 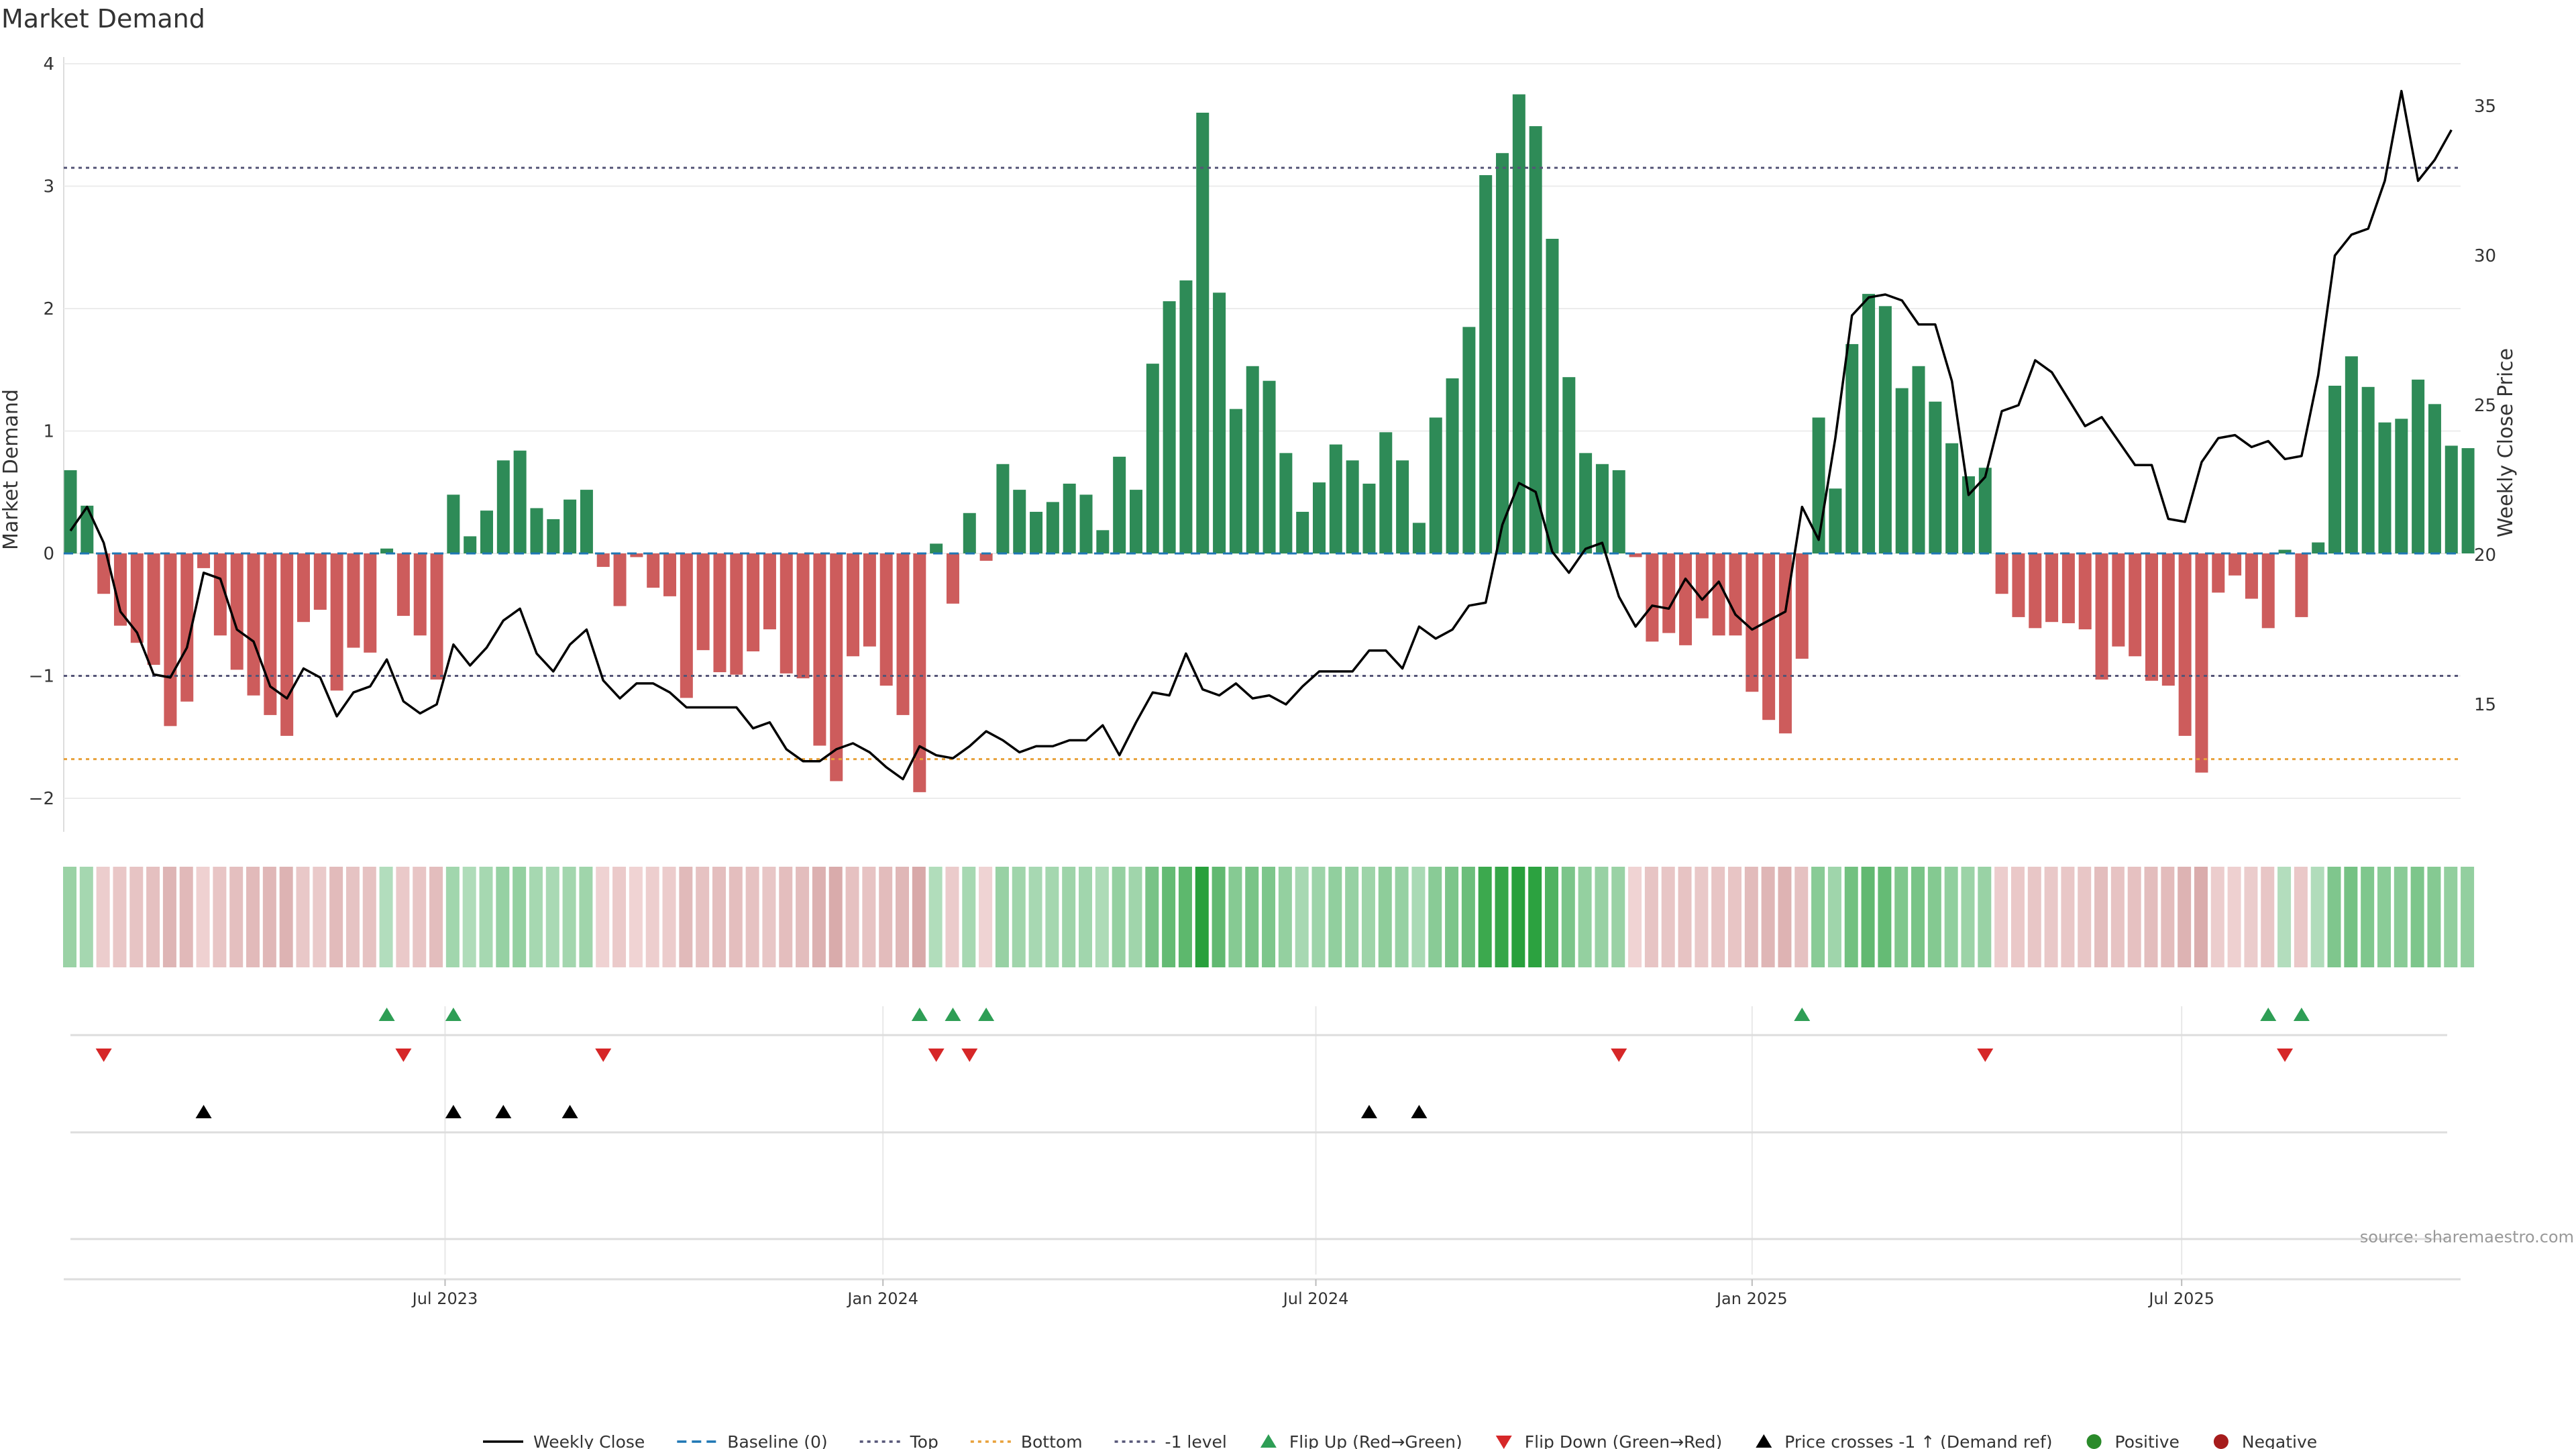 What do you see at coordinates (1624, 1440) in the screenshot?
I see `legend-label: Flip Down (Green→Red)` at bounding box center [1624, 1440].